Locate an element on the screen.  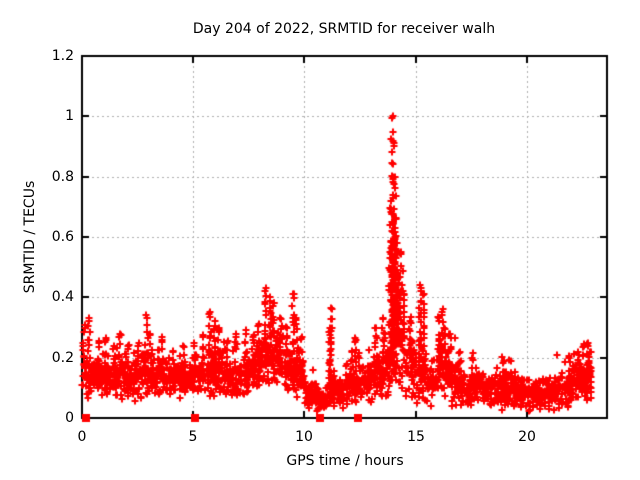
y-tick-label: 0.2 is located at coordinates (62, 358).